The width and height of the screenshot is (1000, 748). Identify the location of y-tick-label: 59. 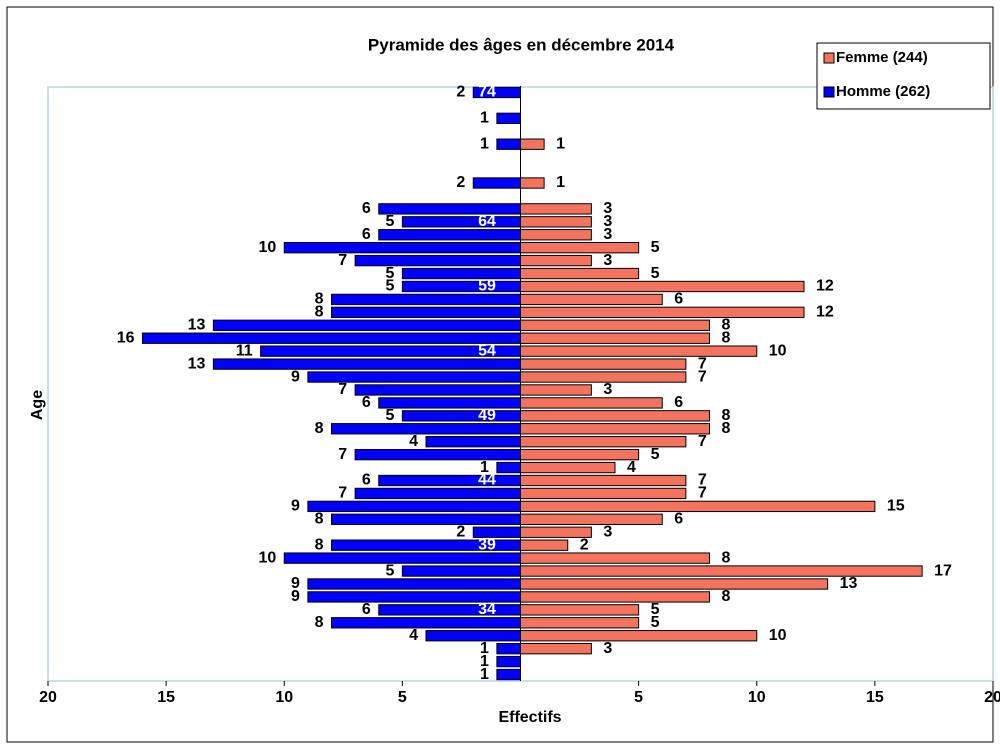
(487, 286).